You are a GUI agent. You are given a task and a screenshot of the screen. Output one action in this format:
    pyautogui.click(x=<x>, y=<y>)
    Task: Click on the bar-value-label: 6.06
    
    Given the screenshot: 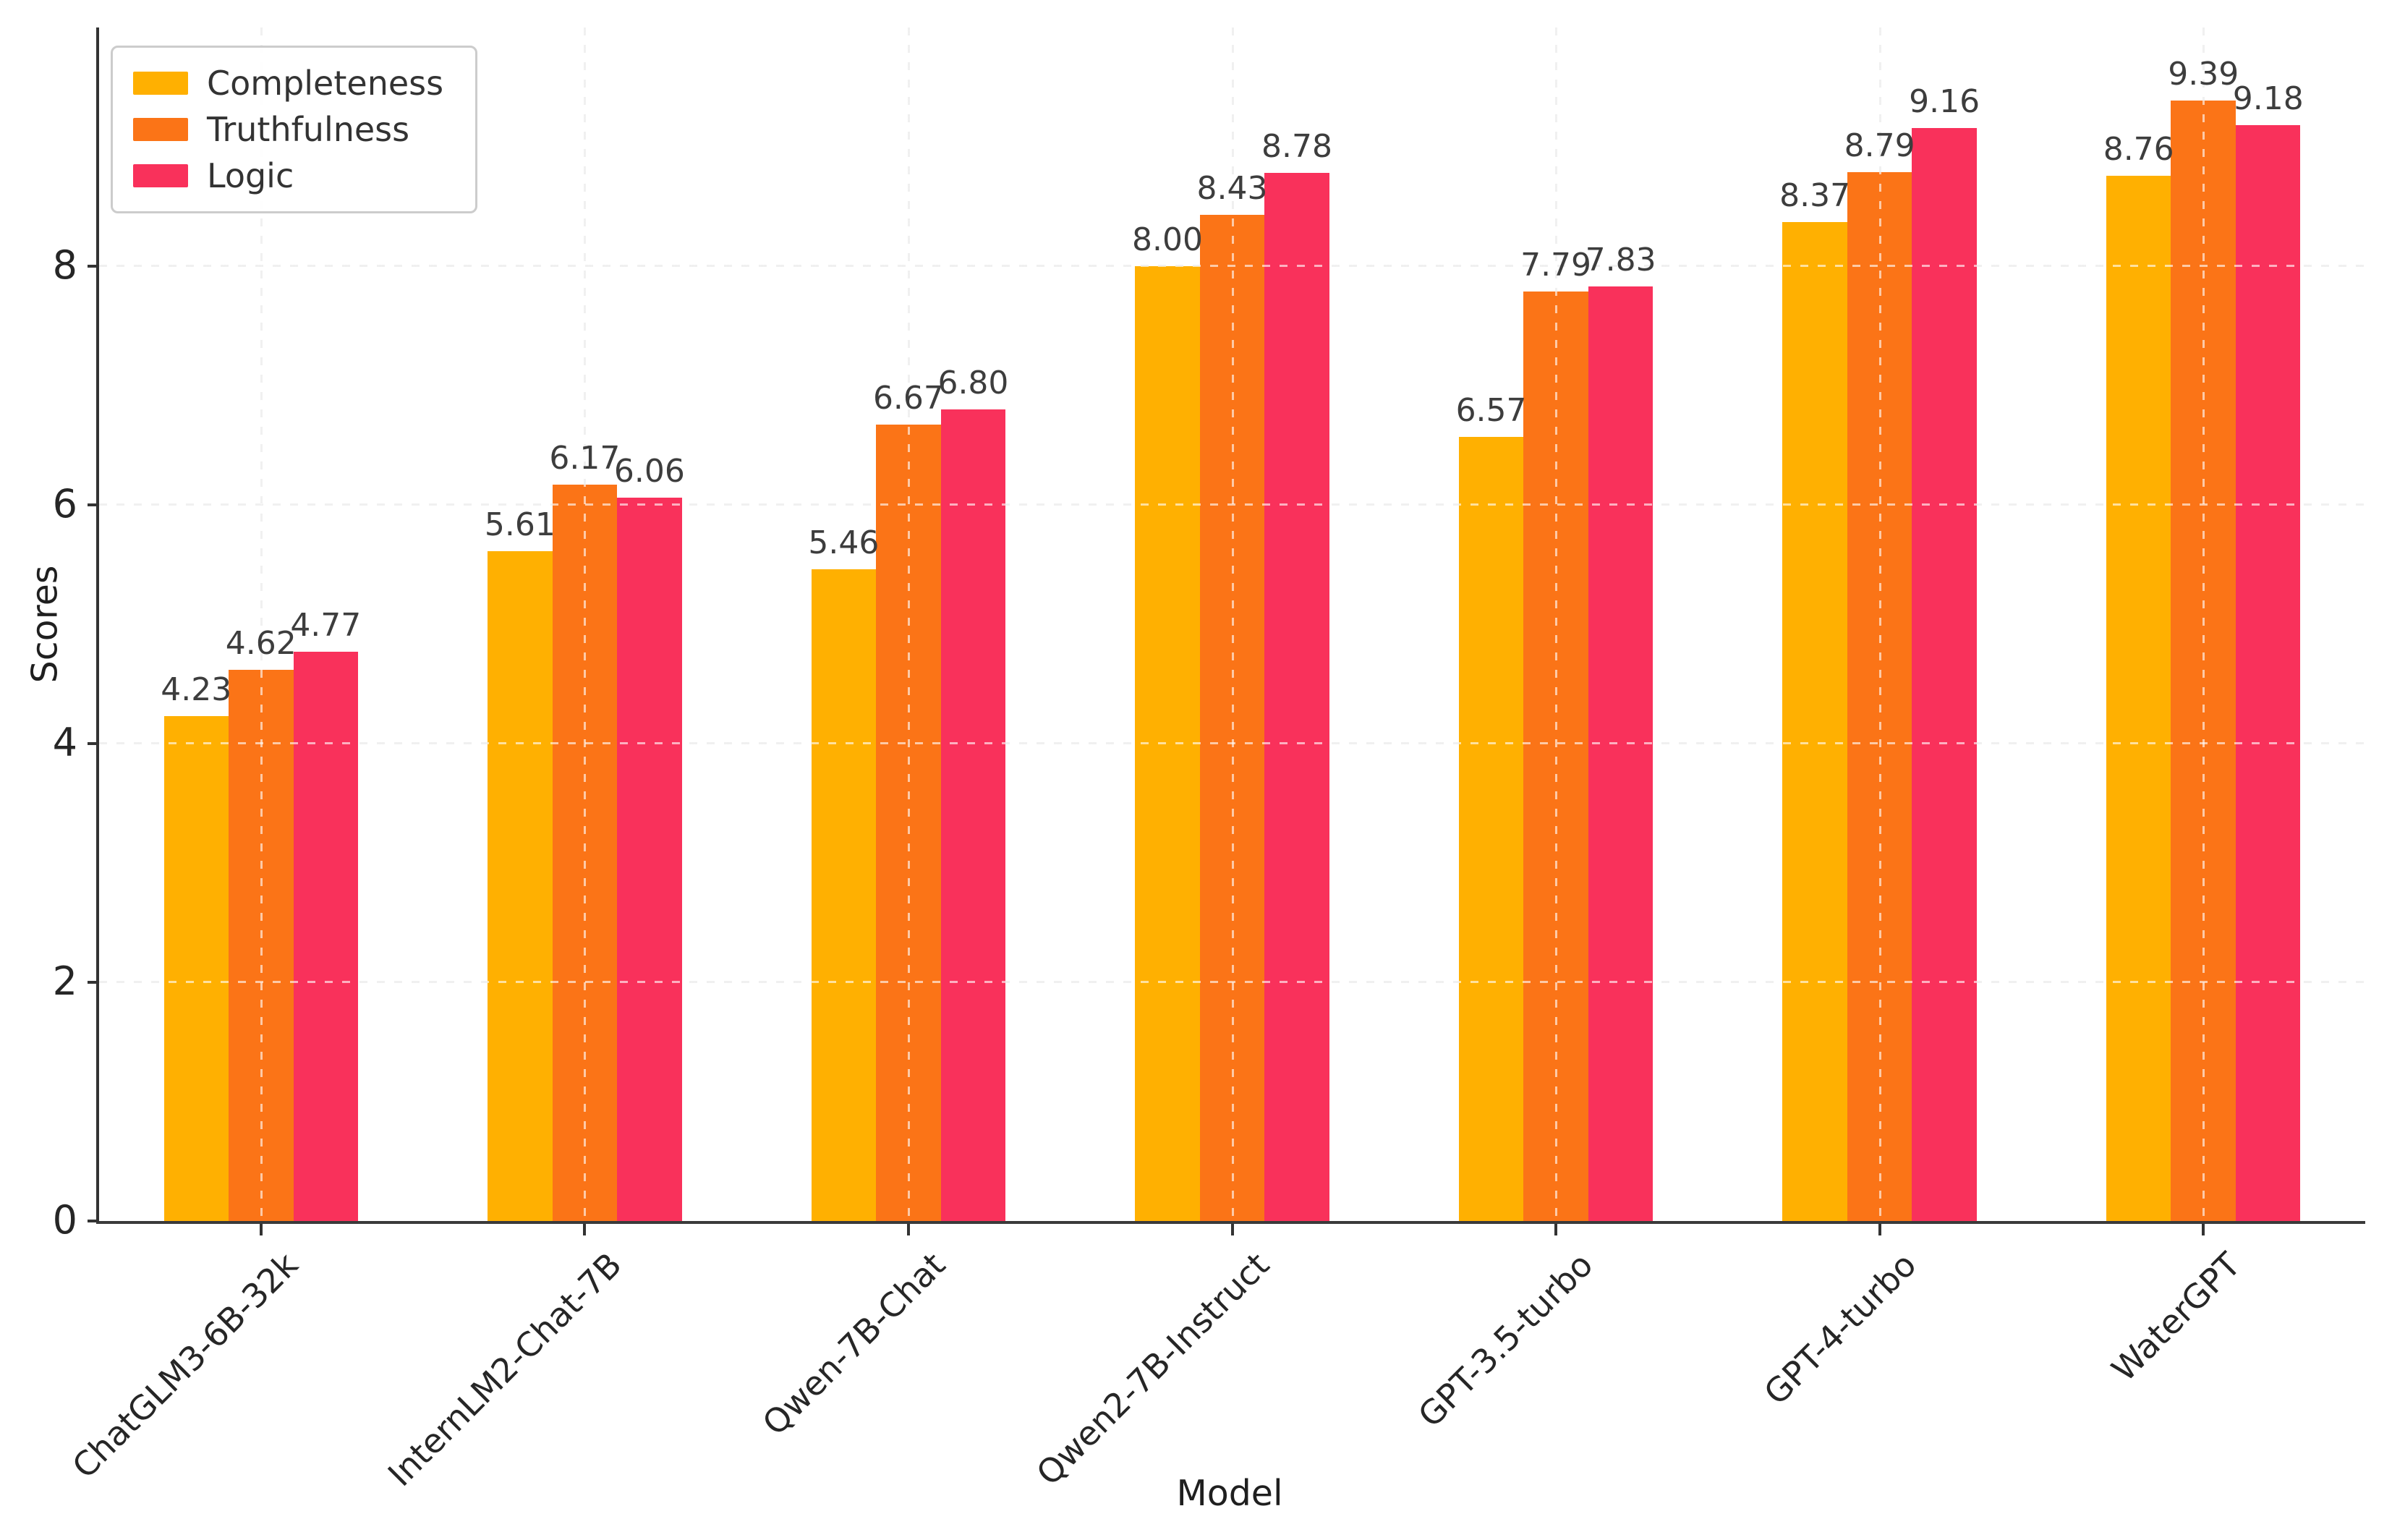 What is the action you would take?
    pyautogui.click(x=649, y=472)
    